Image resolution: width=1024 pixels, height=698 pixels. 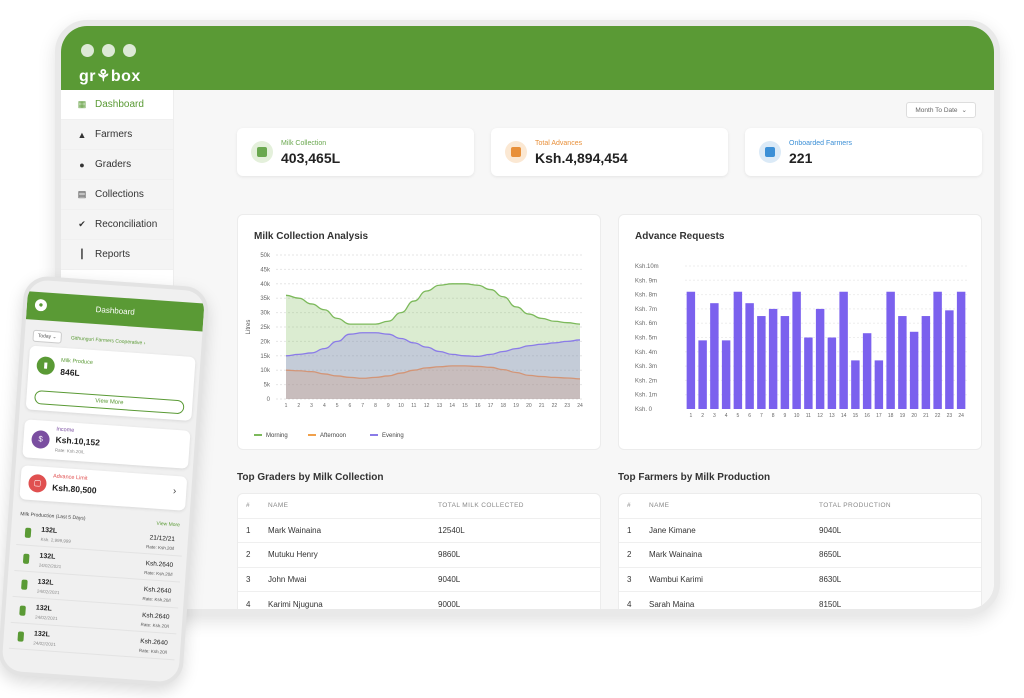 I want to click on table-cell: 4, so click(x=629, y=604).